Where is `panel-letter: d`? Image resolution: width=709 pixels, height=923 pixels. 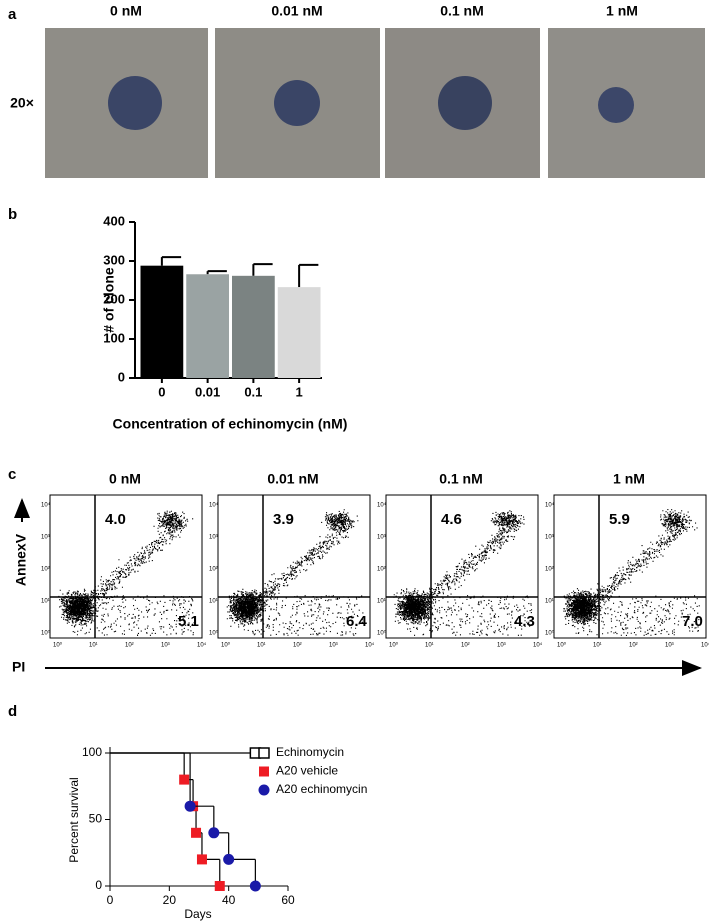 panel-letter: d is located at coordinates (12, 711).